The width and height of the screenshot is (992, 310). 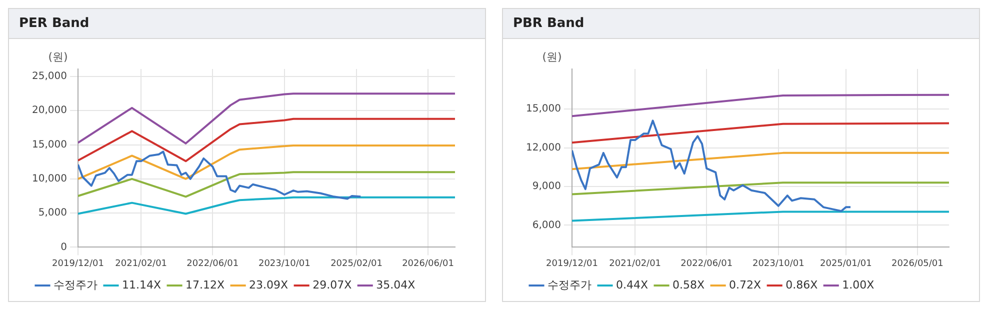 I want to click on chart-title: PBR Band, so click(x=741, y=24).